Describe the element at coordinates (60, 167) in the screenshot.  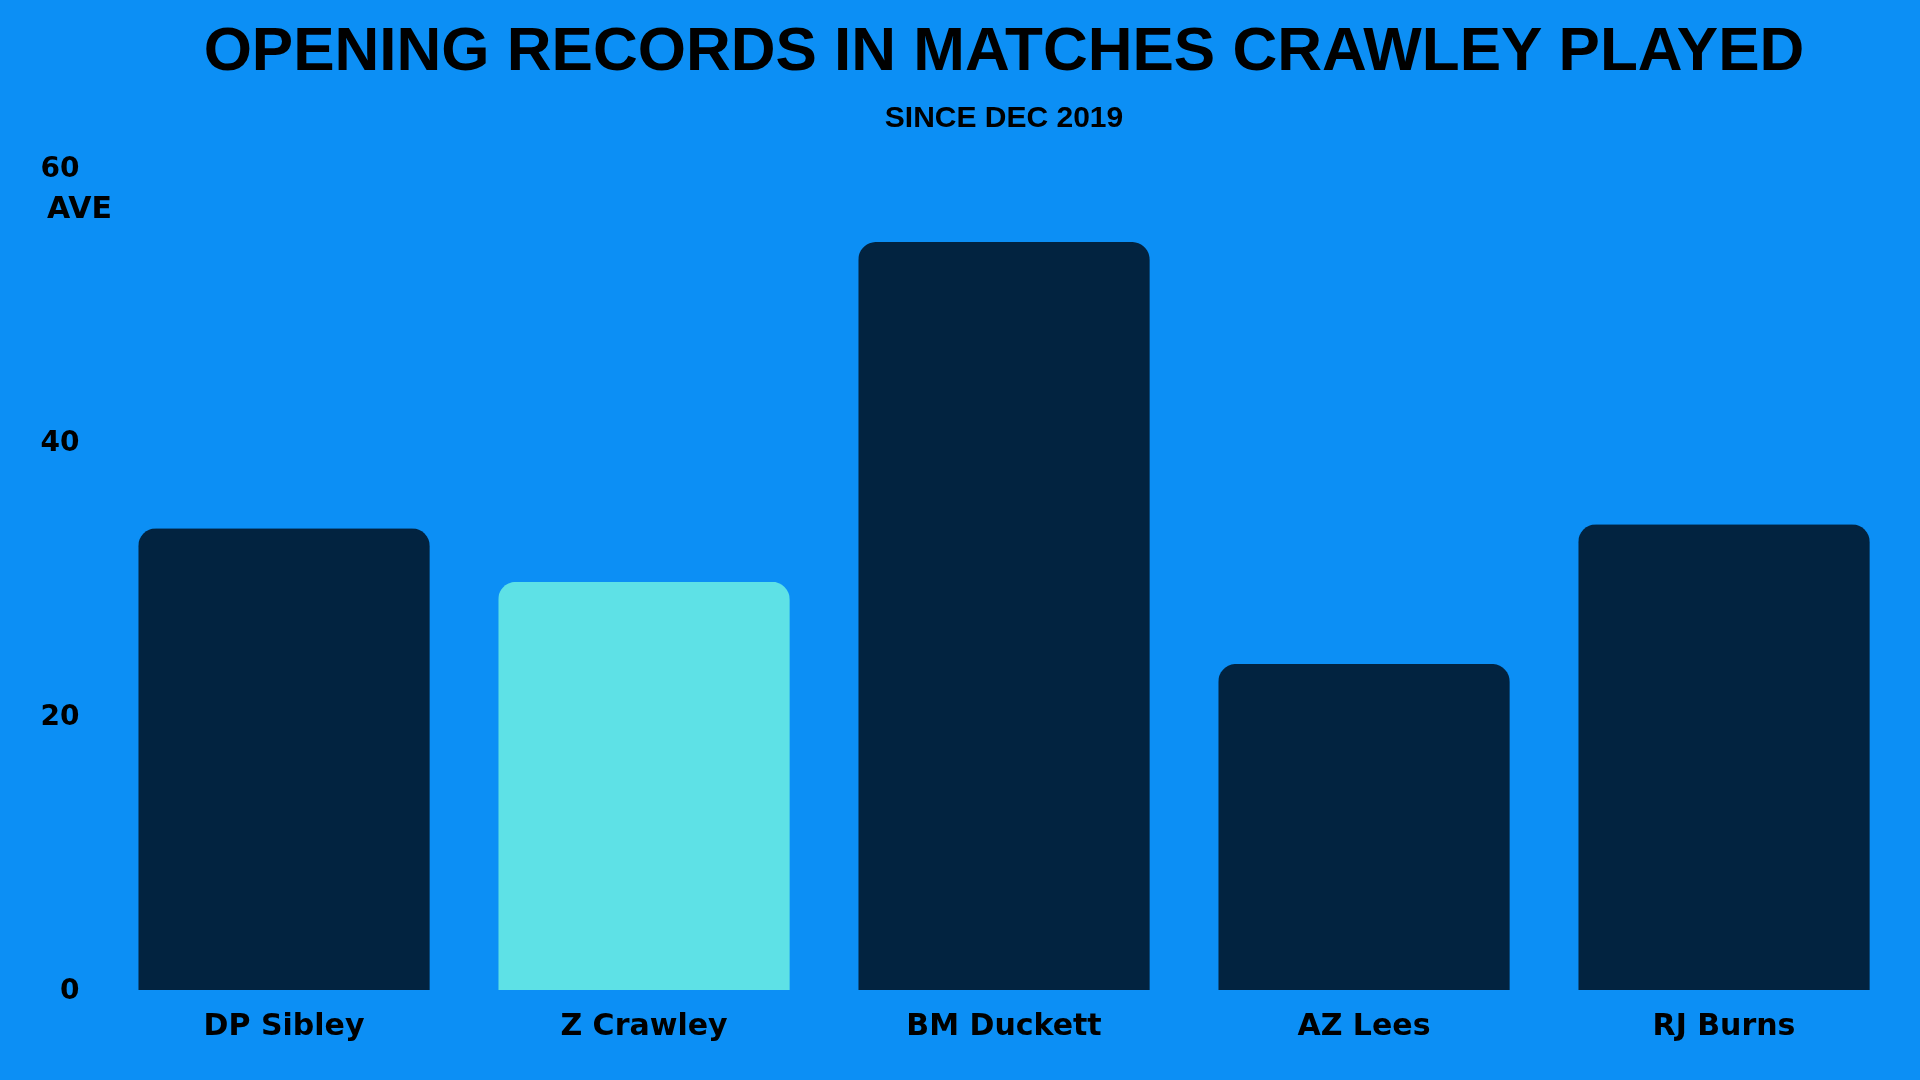
I see `y-tick-label: 60` at that location.